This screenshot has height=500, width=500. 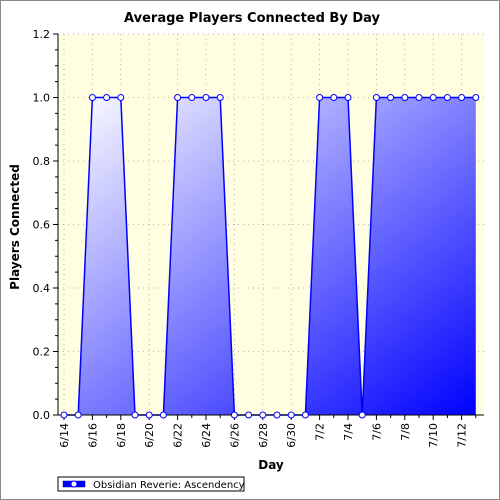 I want to click on y-tick-label: 1.0, so click(x=42, y=98).